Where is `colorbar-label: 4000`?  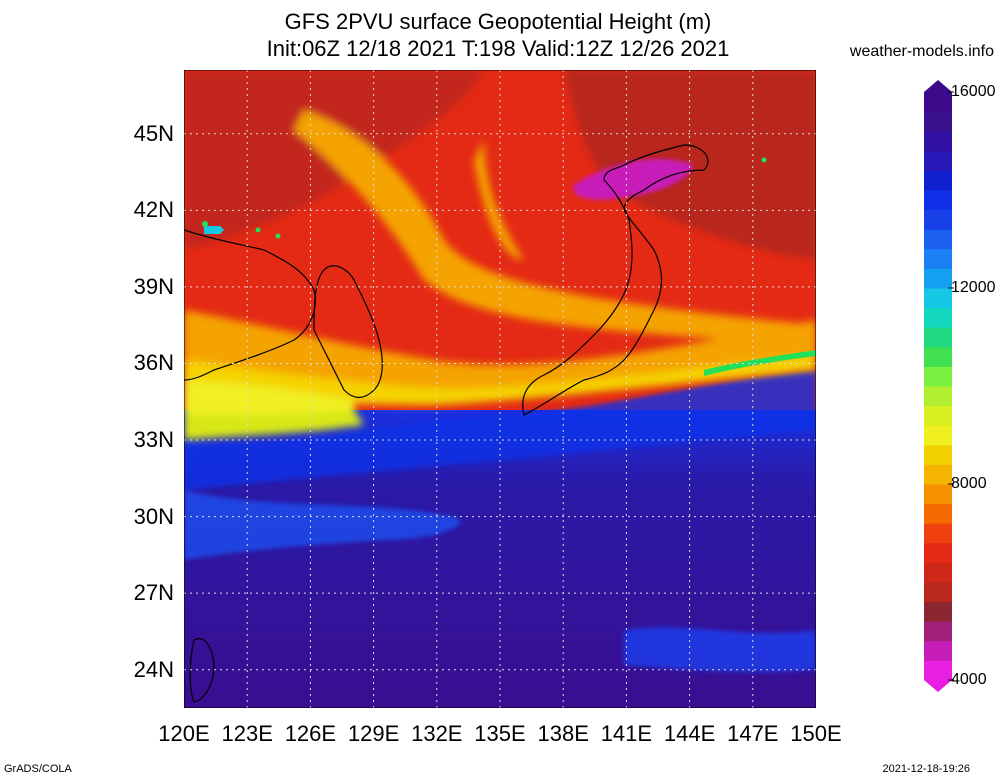
colorbar-label: 4000 is located at coordinates (969, 679).